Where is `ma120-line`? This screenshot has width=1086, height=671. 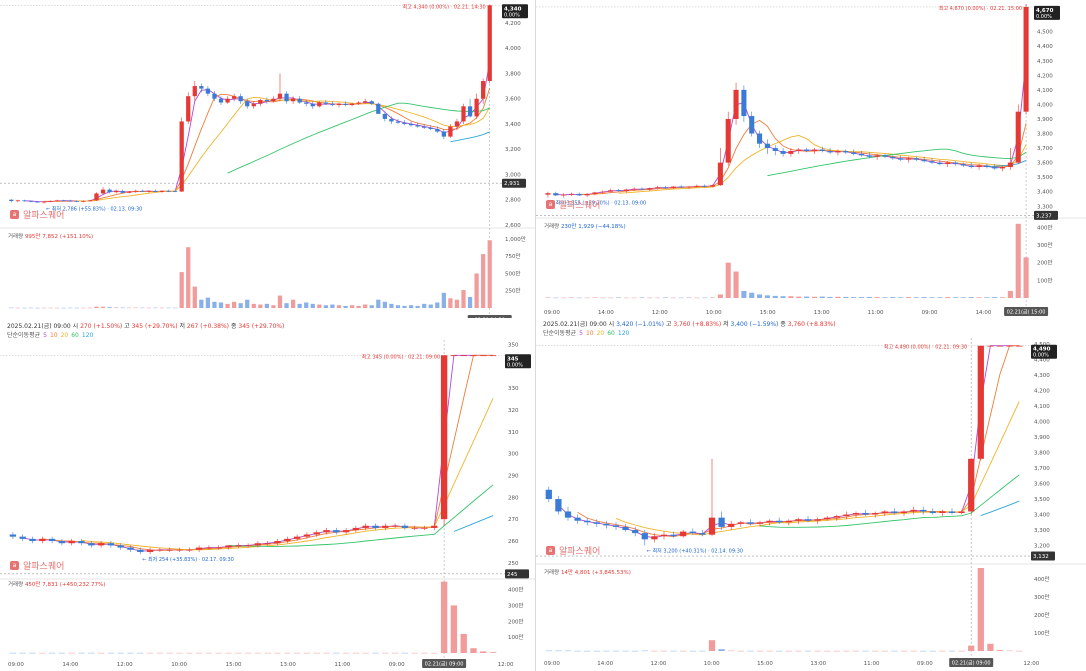
ma120-line is located at coordinates (470, 137).